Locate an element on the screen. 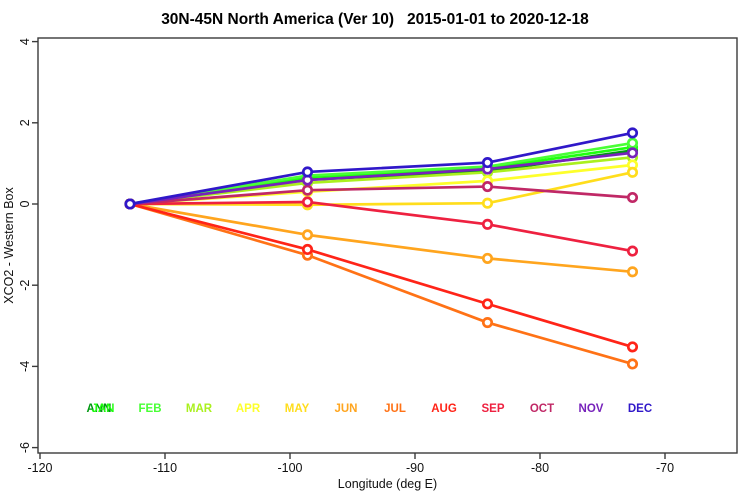 The image size is (750, 500). legend-label-MAY: MAY is located at coordinates (297, 409).